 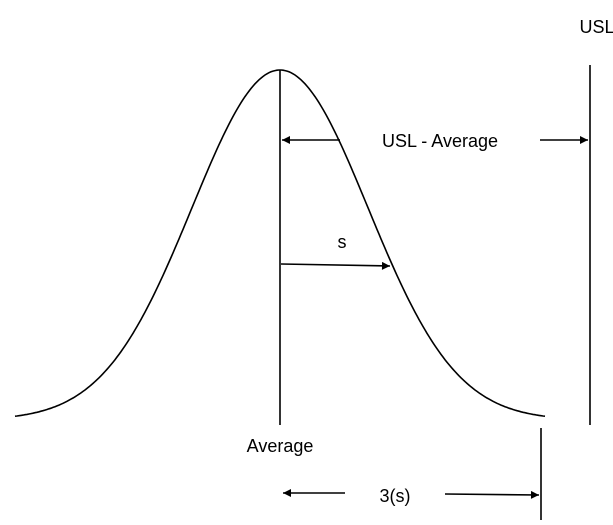 I want to click on s-label: s, so click(x=342, y=242).